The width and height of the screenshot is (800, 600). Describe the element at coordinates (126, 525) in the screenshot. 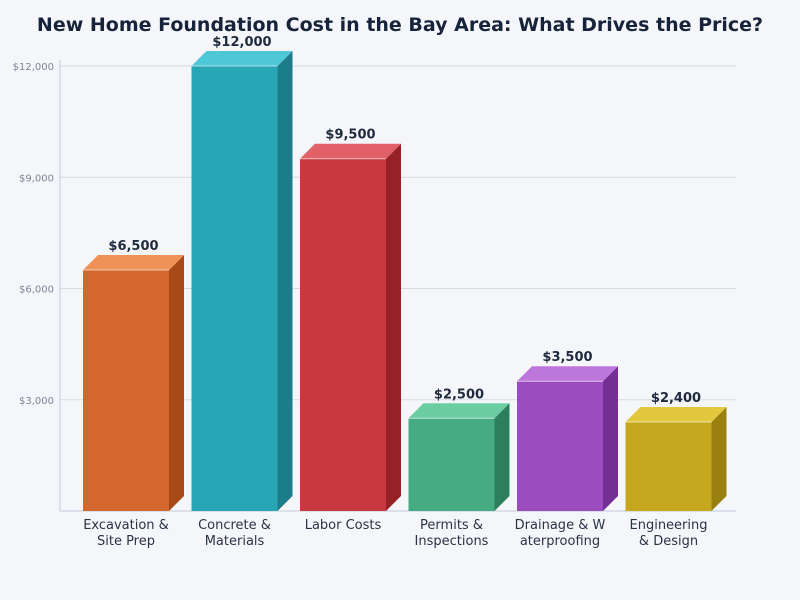

I see `x-tick-label: Excavation &` at that location.